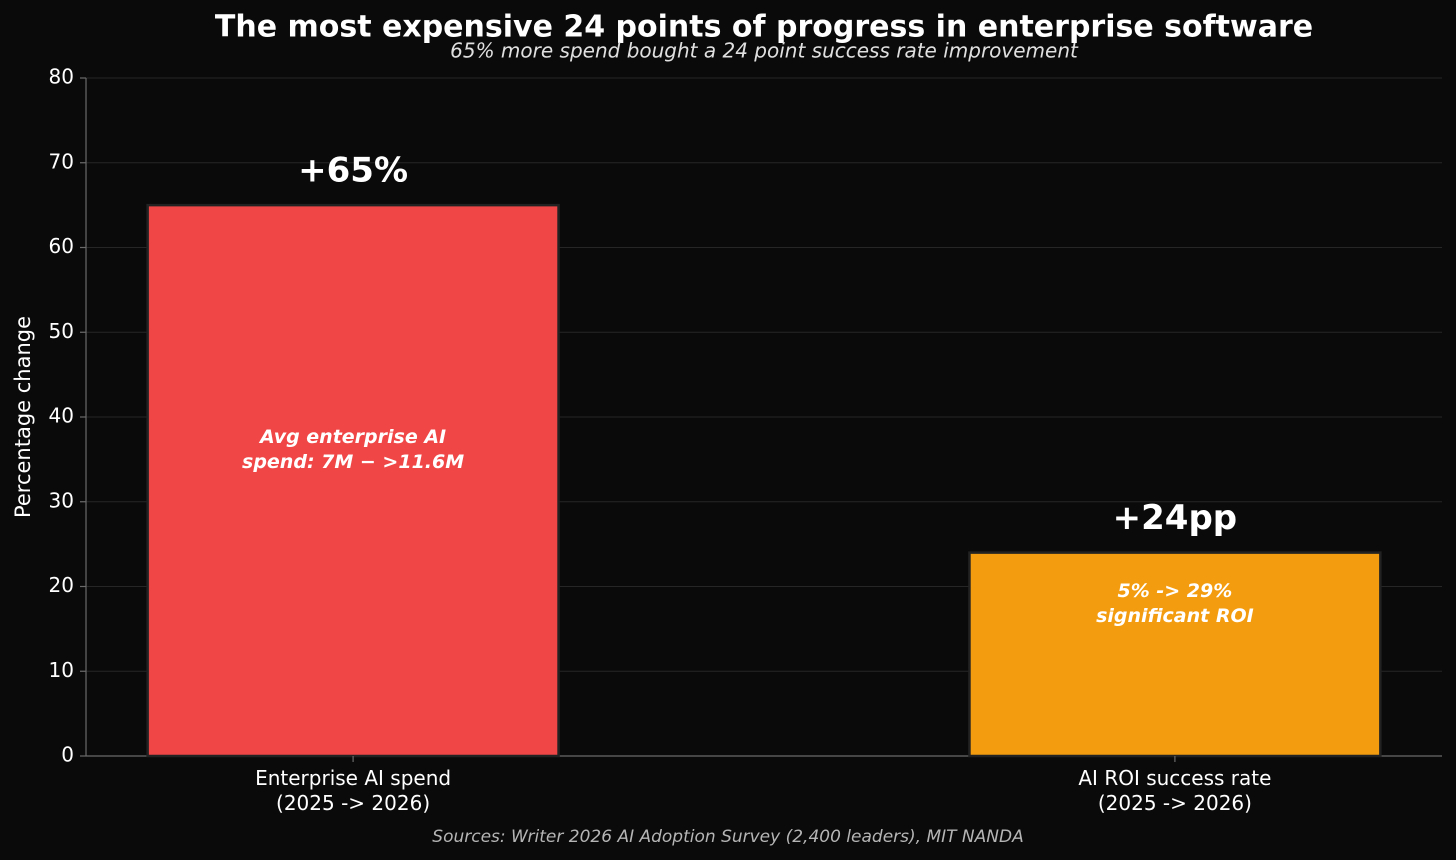 This screenshot has width=1456, height=860. Describe the element at coordinates (1175, 518) in the screenshot. I see `value-label: +24pp` at that location.